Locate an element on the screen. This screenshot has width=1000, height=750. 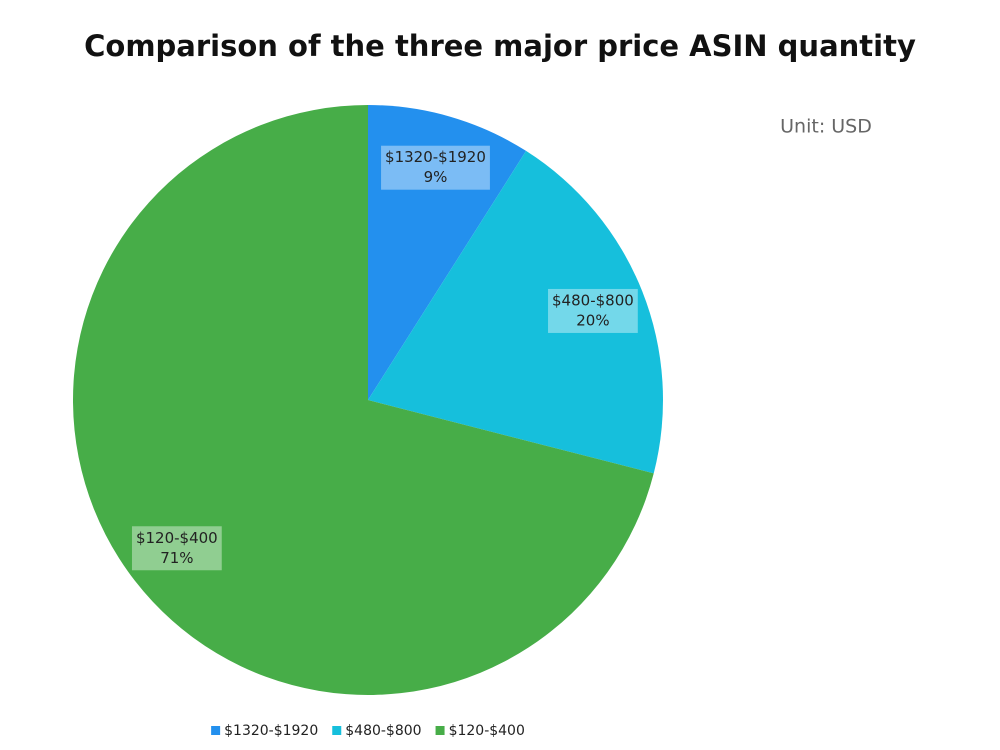
legend-label: $1320-$1920 is located at coordinates (271, 731).